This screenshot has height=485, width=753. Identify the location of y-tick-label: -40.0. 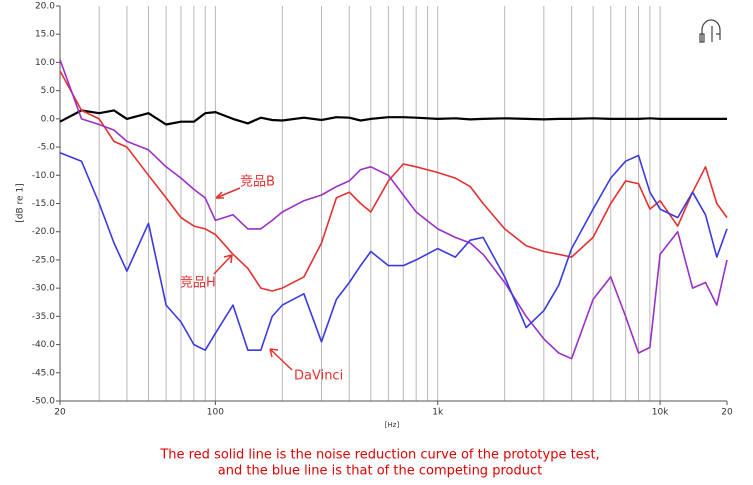
(44, 345).